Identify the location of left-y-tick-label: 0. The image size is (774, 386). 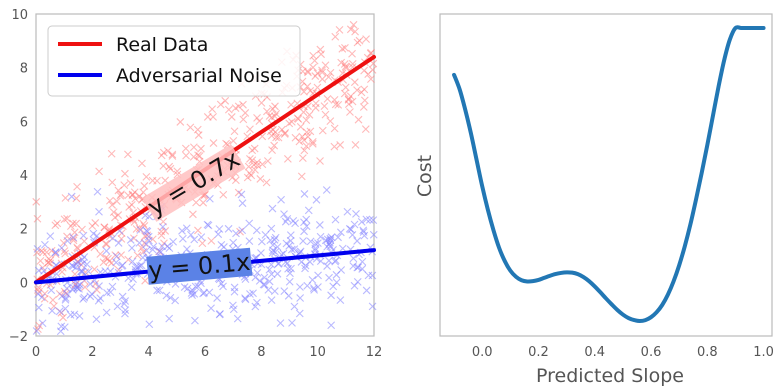
(24, 283).